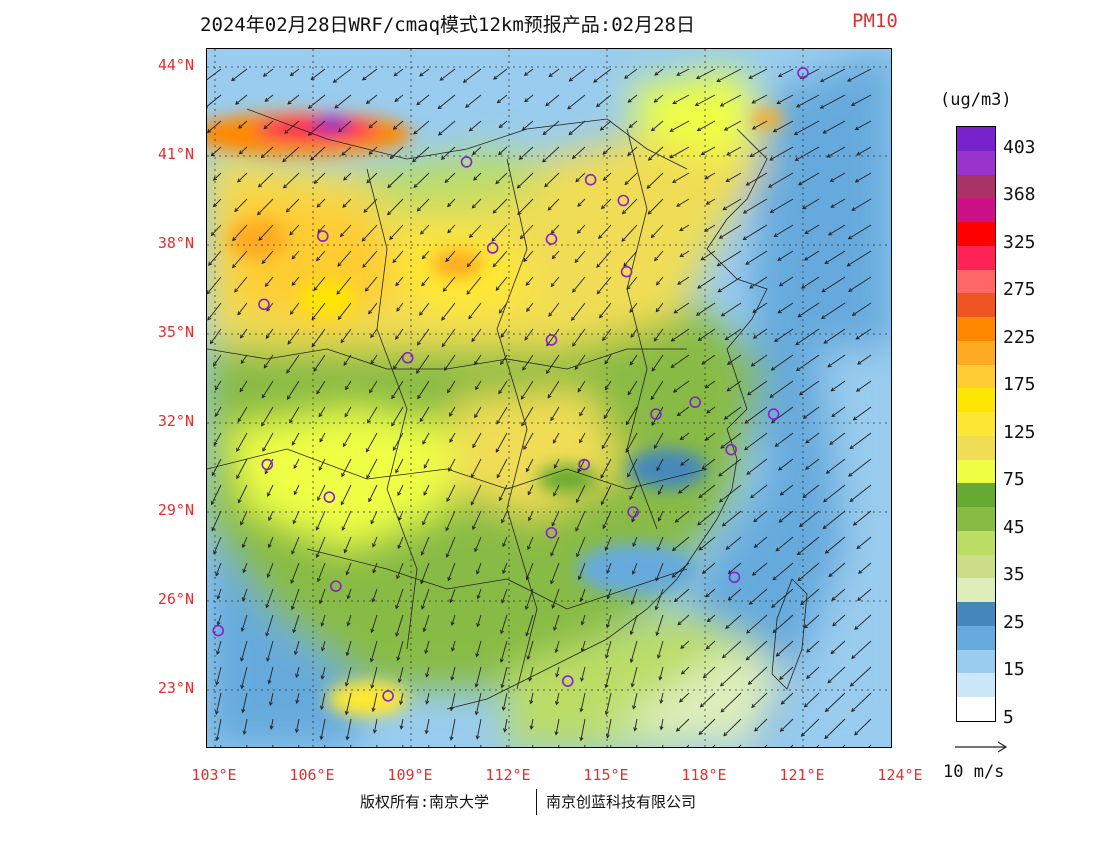 Image resolution: width=1100 pixels, height=850 pixels. What do you see at coordinates (981, 747) in the screenshot?
I see `wind-reference-arrow-icon` at bounding box center [981, 747].